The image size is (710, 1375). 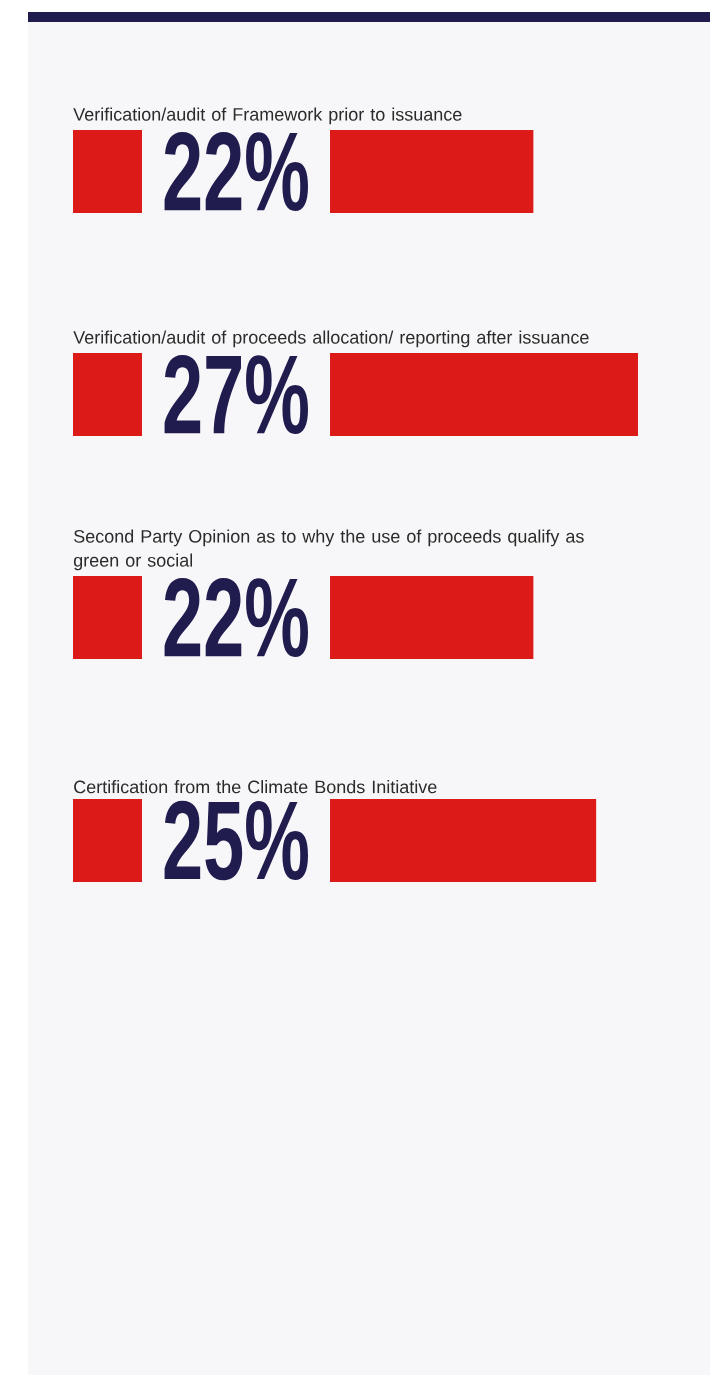 I want to click on y-tick-label: Certification from the Climate Bonds Initiative, so click(x=255, y=787).